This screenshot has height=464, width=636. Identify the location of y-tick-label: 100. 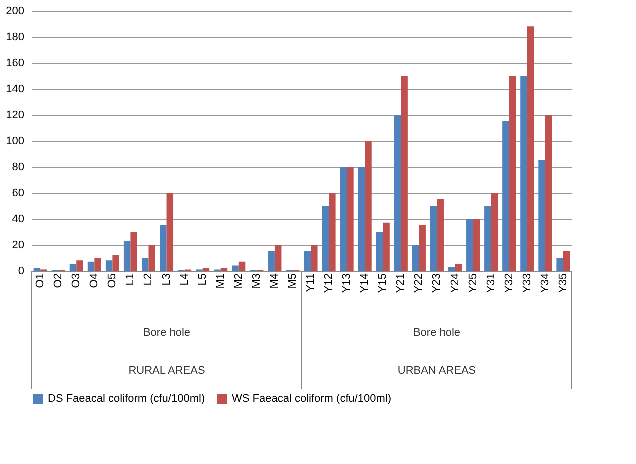
(15, 142).